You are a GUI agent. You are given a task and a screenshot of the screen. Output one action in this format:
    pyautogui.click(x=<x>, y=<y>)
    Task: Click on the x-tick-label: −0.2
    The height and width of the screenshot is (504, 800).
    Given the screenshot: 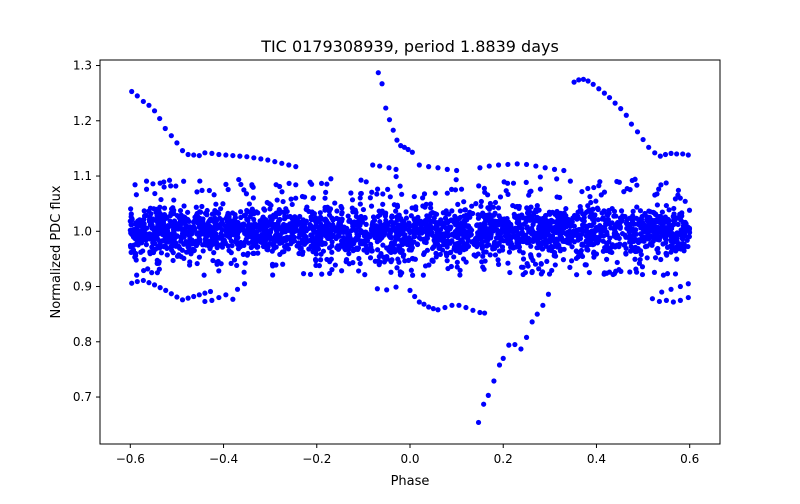 What is the action you would take?
    pyautogui.click(x=316, y=459)
    